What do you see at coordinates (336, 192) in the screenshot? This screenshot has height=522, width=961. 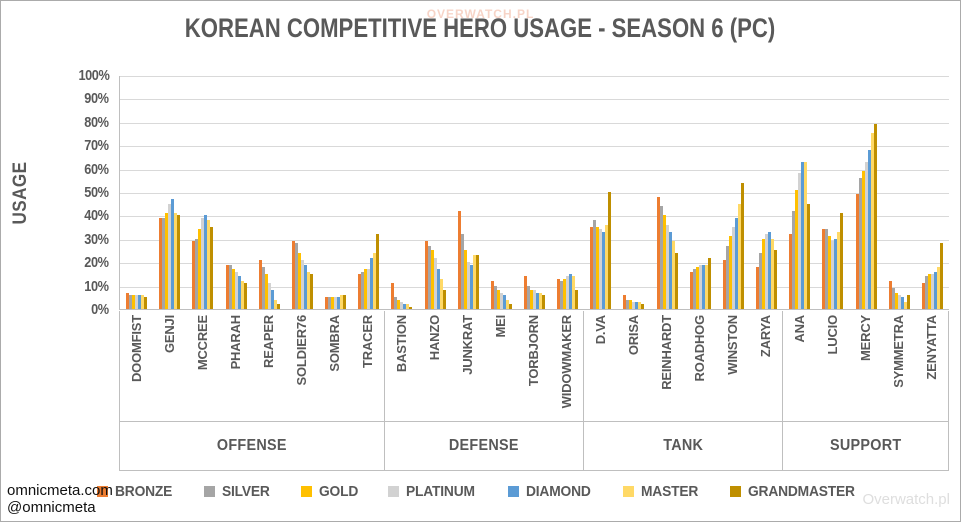 I see `hero-bars-sombra` at bounding box center [336, 192].